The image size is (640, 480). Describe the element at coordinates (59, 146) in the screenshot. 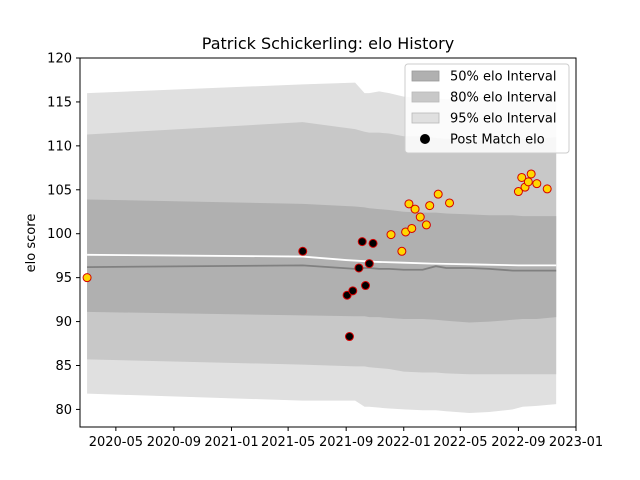

I see `y-tick-label: 110` at that location.